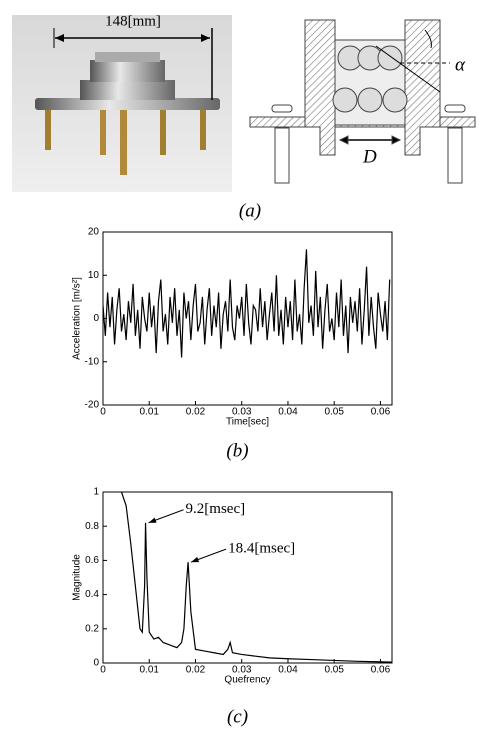 This screenshot has height=736, width=479. Describe the element at coordinates (92, 361) in the screenshot. I see `y-tick-label: -10` at that location.